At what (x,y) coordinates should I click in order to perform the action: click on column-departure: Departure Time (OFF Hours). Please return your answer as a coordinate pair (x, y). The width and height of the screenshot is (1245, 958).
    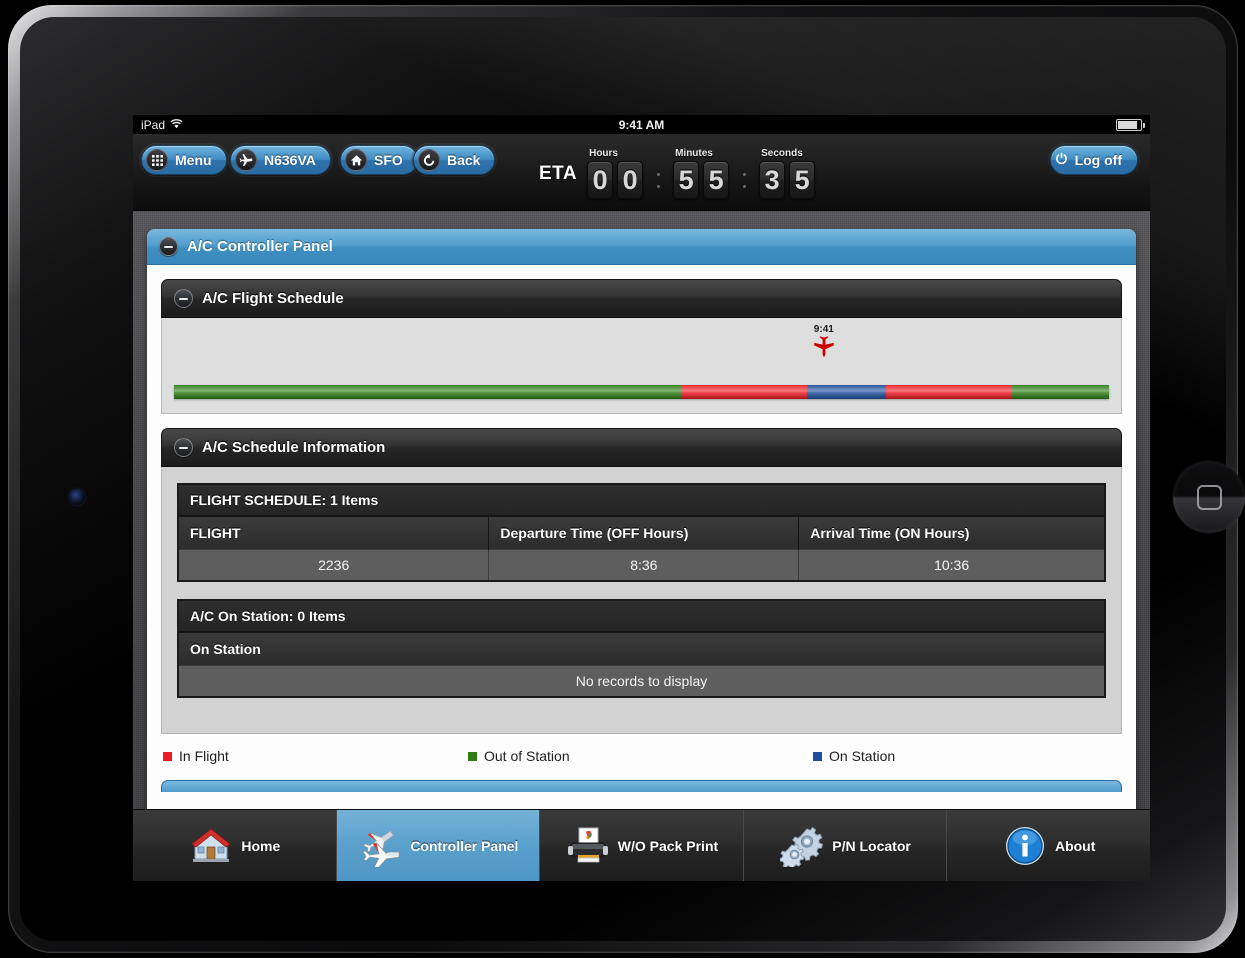
    Looking at the image, I should click on (644, 532).